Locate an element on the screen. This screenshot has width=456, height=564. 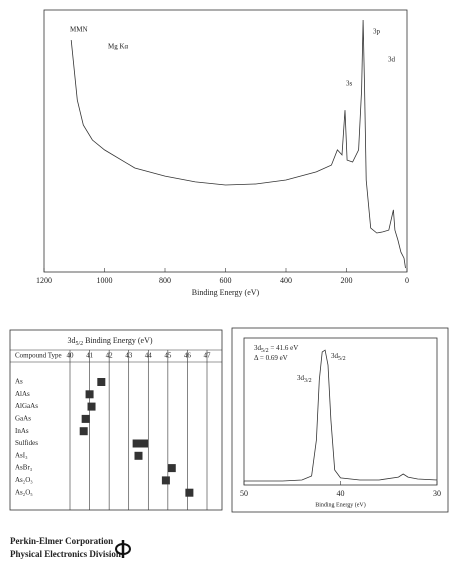
x-tick-label: 45 is located at coordinates (168, 356).